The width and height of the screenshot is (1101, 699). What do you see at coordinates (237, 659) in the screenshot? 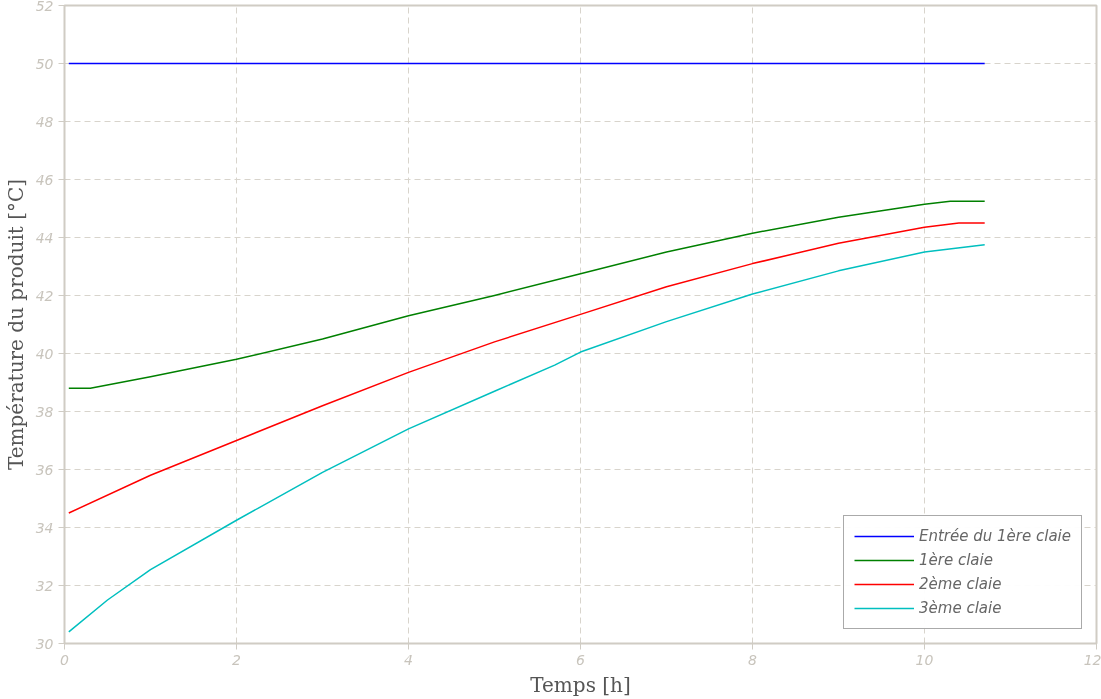
I see `x-tick-label: 2` at bounding box center [237, 659].